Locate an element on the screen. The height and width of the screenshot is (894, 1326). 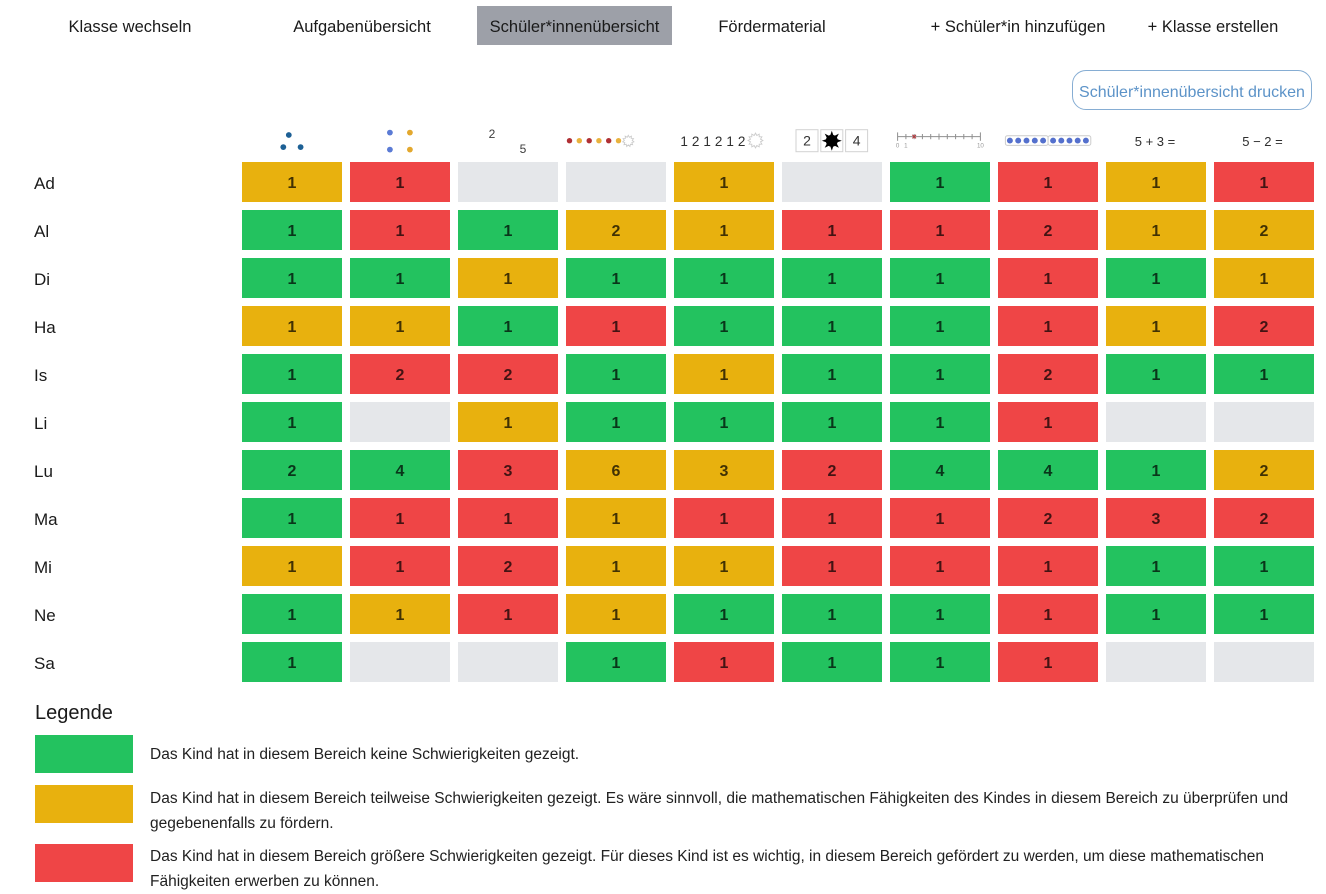
svg-text: 10 is located at coordinates (980, 146).